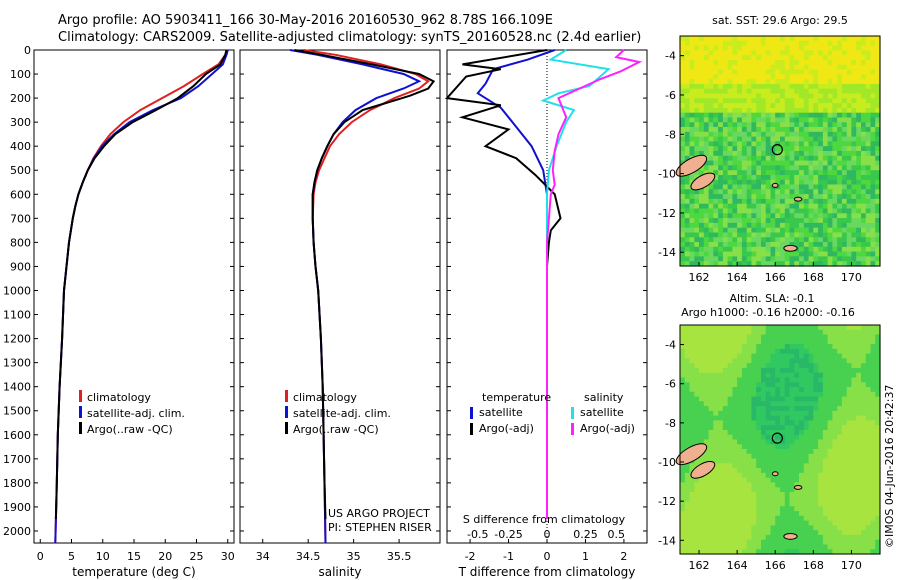 This screenshot has height=580, width=900. I want to click on ytick-label: 1600, so click(17, 435).